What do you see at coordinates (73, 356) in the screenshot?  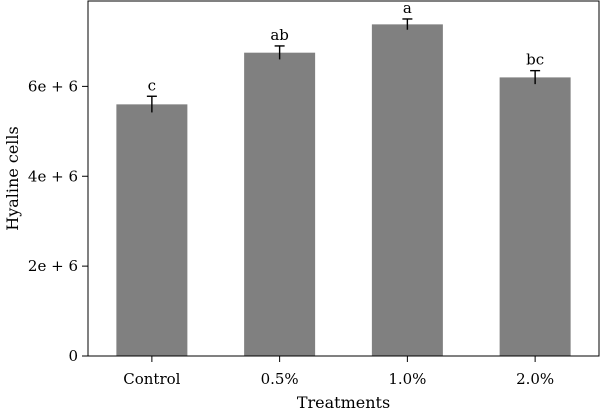 I see `y-tick-label: 0` at bounding box center [73, 356].